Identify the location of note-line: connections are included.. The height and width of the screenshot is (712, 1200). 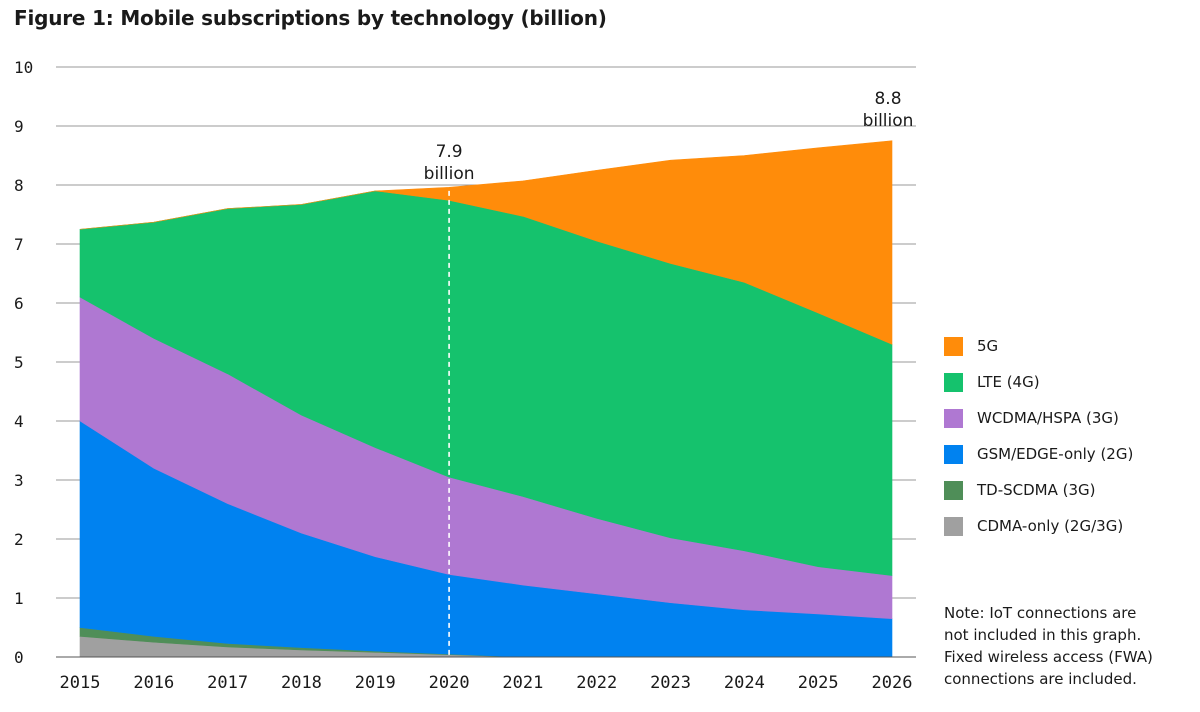
(1040, 679).